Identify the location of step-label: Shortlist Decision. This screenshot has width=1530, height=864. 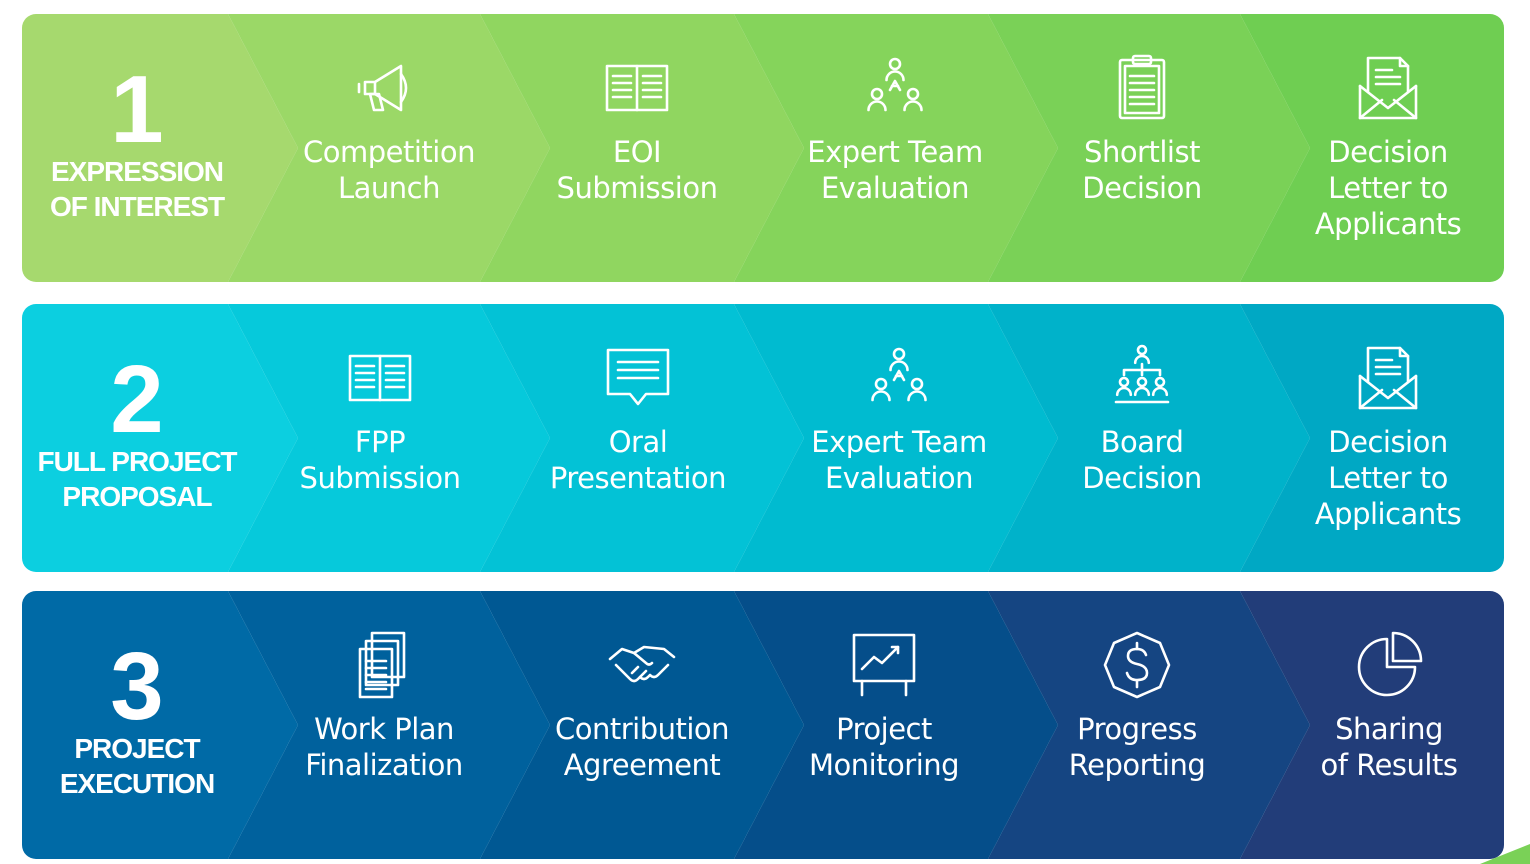
(1142, 170).